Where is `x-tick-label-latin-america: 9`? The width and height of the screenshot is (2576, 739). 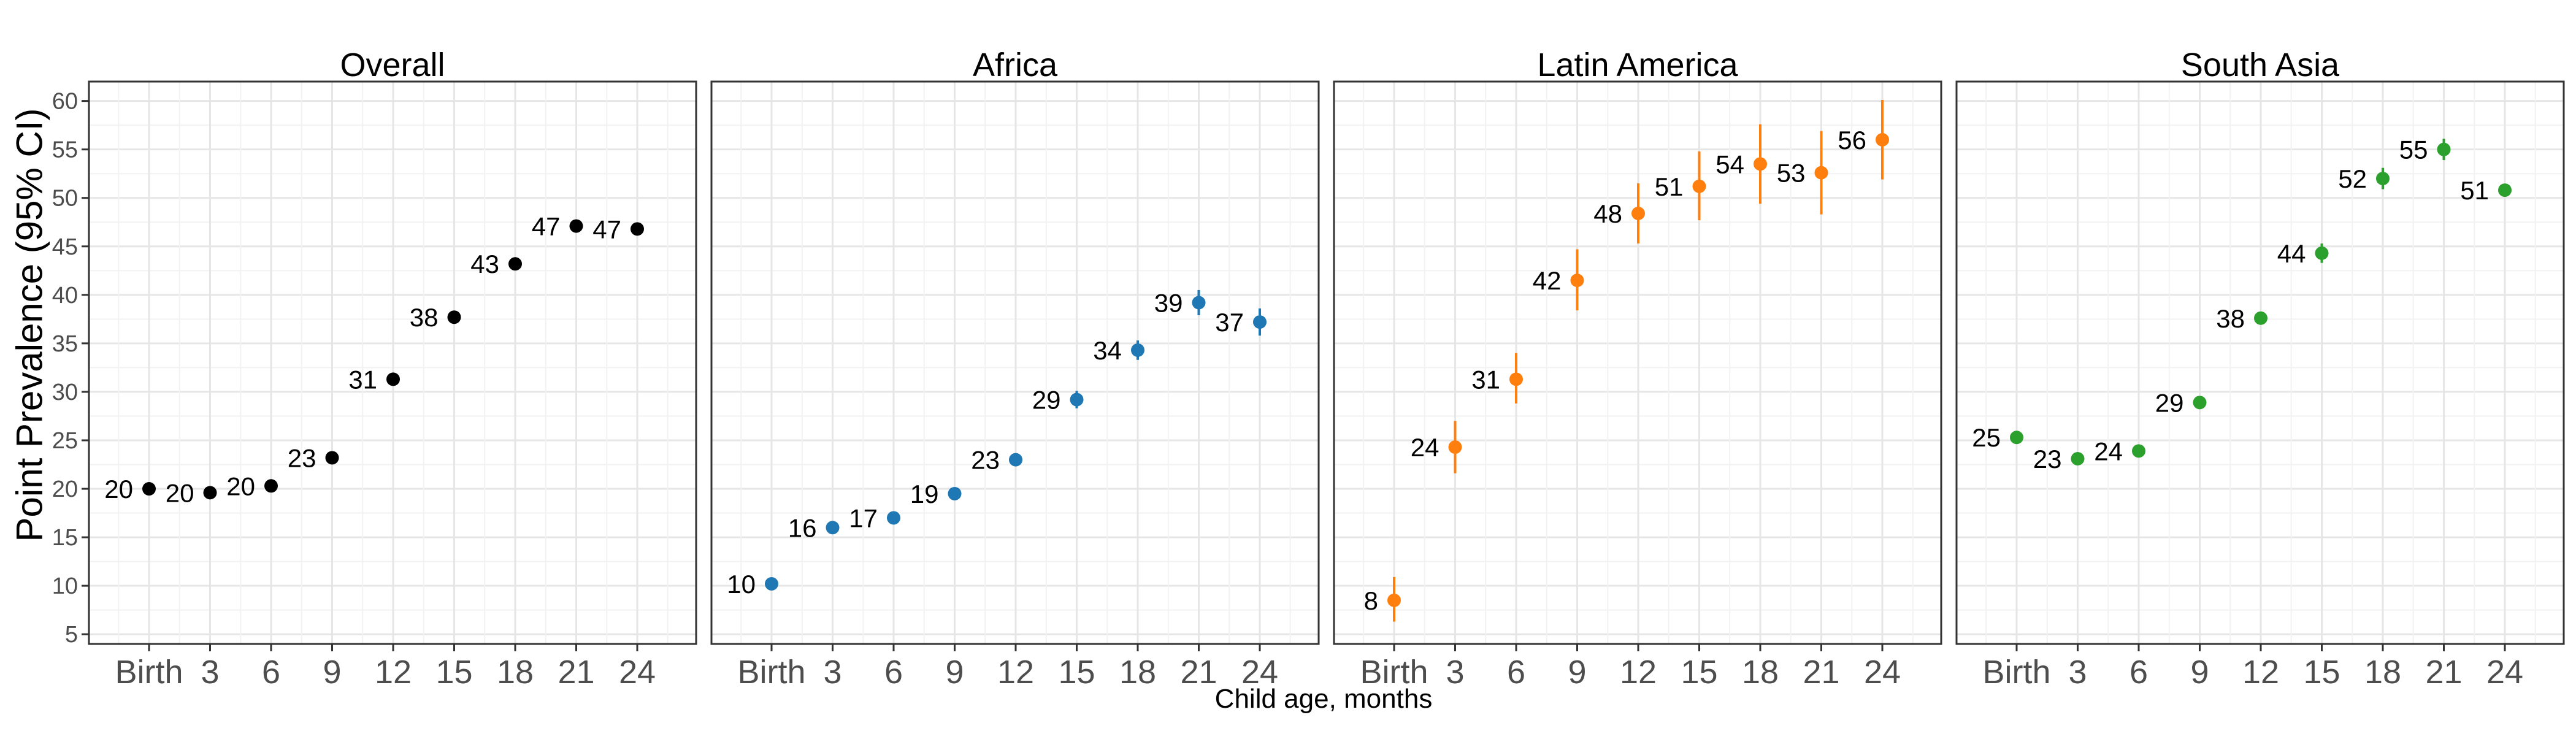
x-tick-label-latin-america: 9 is located at coordinates (1577, 673).